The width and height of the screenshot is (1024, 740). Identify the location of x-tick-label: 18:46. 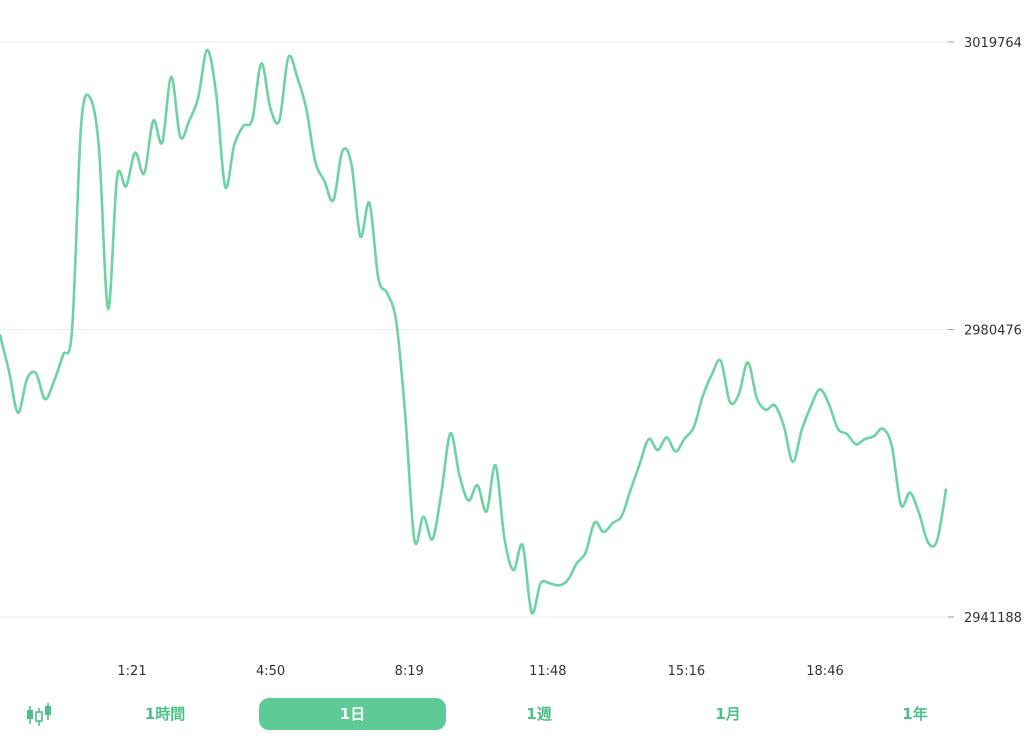
(824, 671).